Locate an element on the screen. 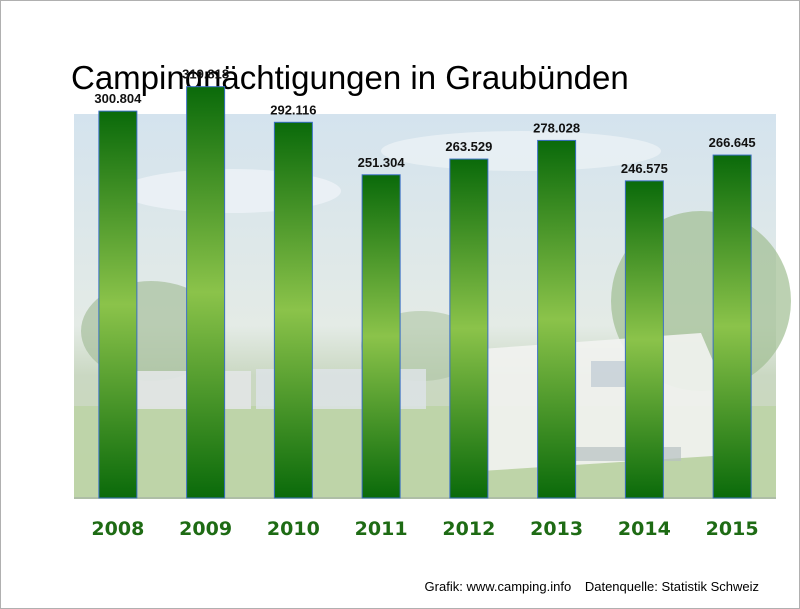 Image resolution: width=800 pixels, height=609 pixels. bar-2012 is located at coordinates (469, 328).